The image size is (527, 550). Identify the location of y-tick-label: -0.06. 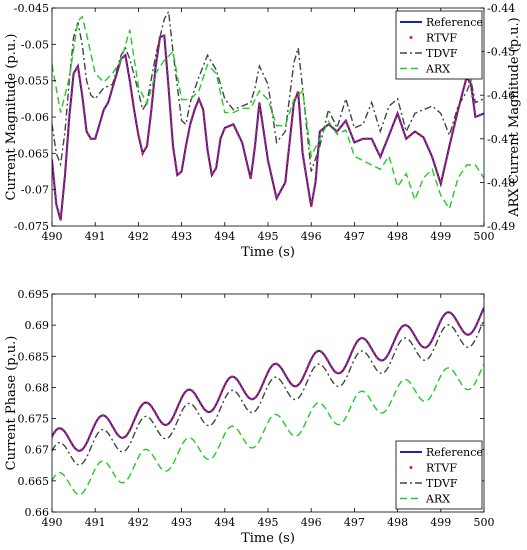
(35, 117).